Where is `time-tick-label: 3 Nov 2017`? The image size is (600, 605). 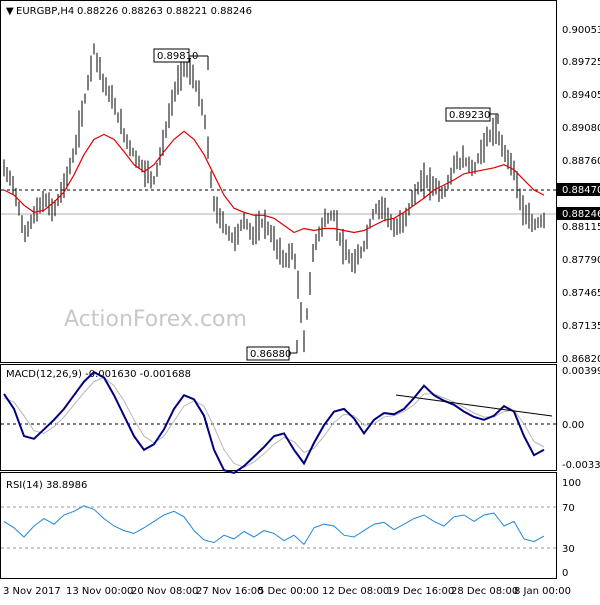 time-tick-label: 3 Nov 2017 is located at coordinates (32, 591).